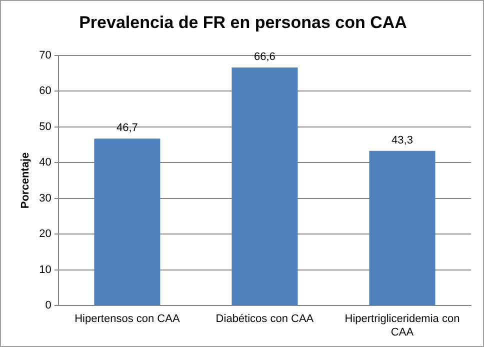  I want to click on x-tick-label: Diabéticos con CAA, so click(265, 319).